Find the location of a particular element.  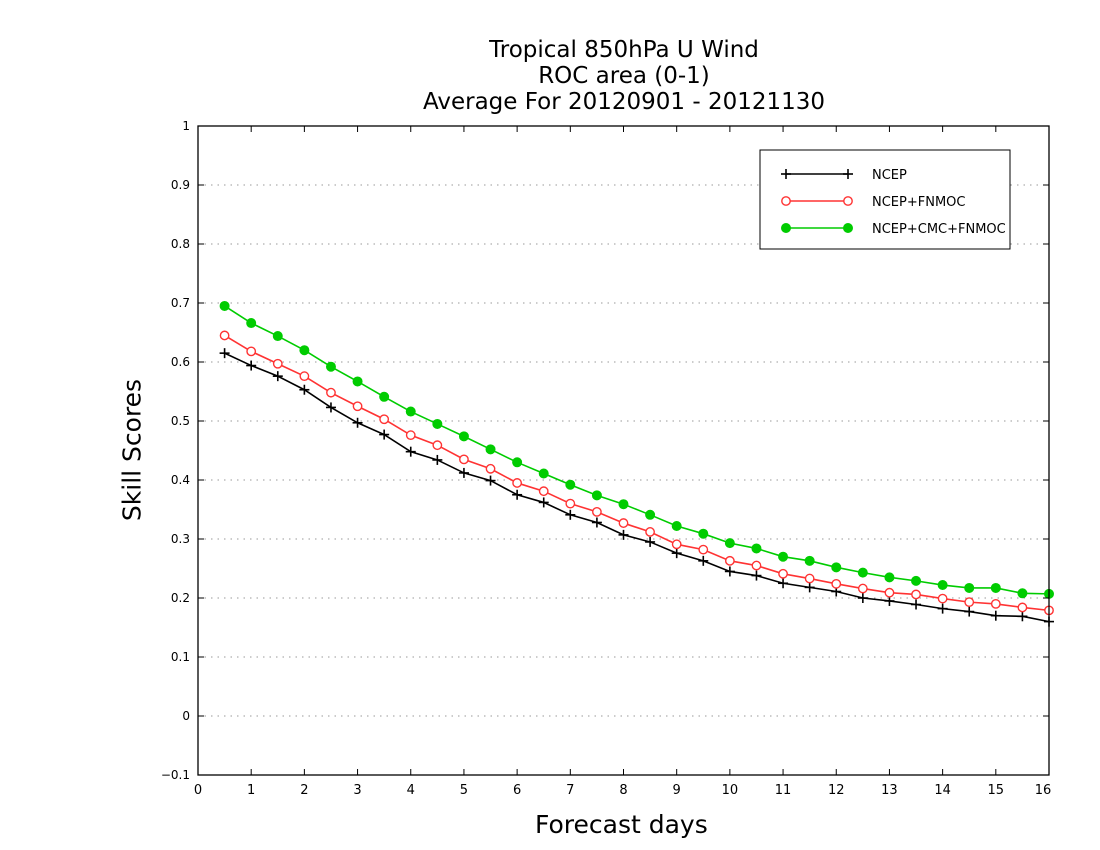

x-tick-label: 11 is located at coordinates (783, 790).